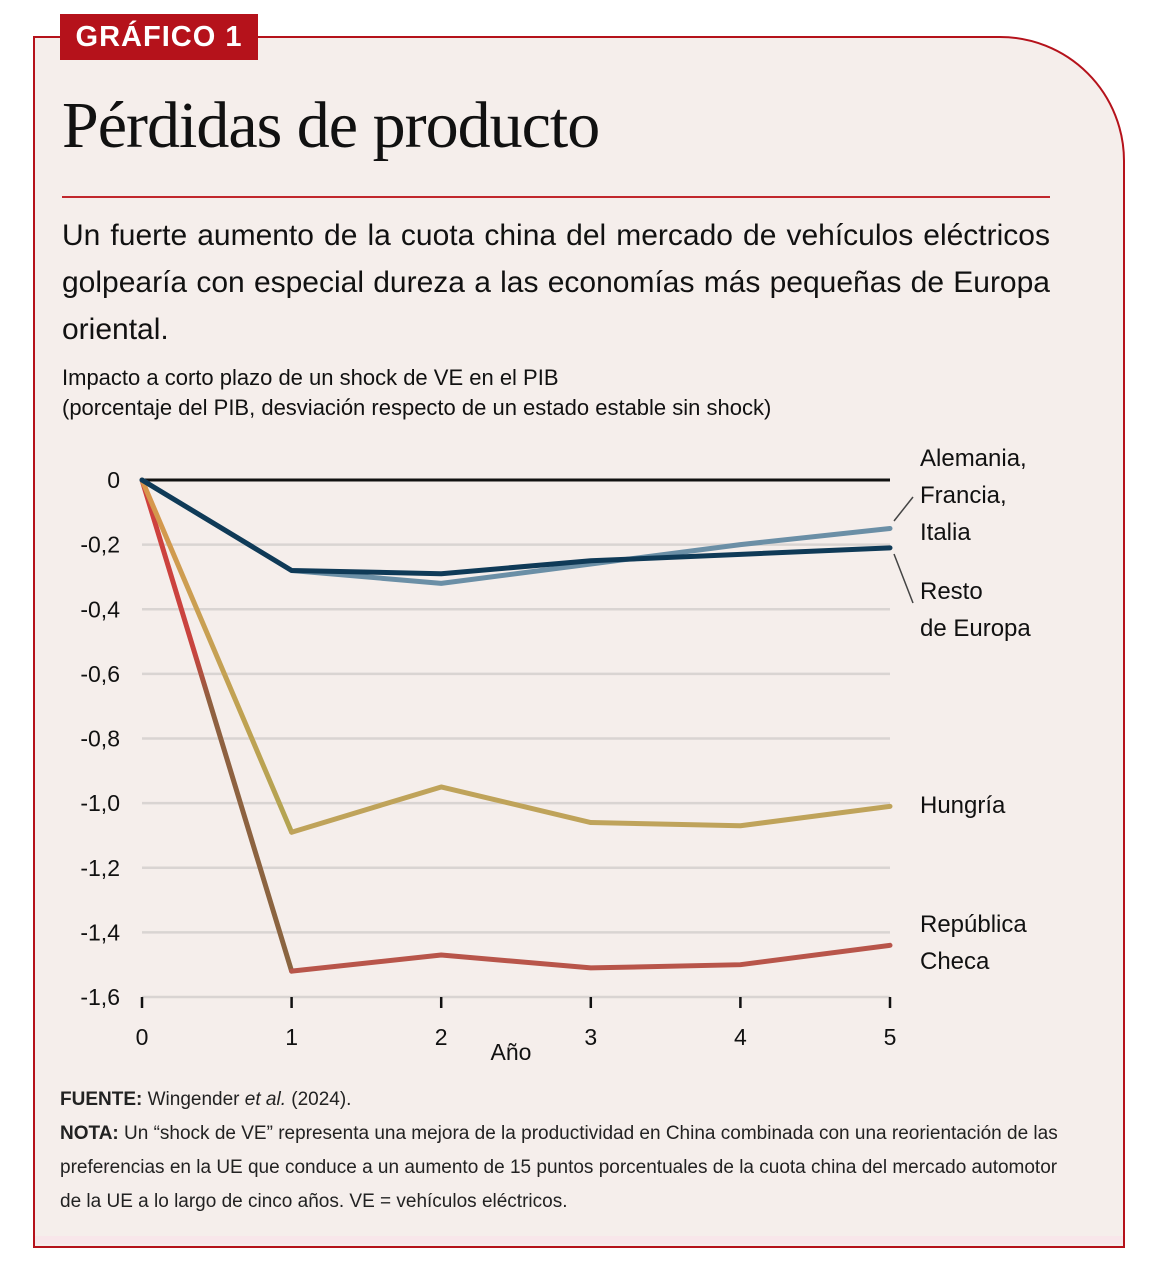 Image resolution: width=1150 pixels, height=1276 pixels. Describe the element at coordinates (556, 197) in the screenshot. I see `title-divider` at that location.